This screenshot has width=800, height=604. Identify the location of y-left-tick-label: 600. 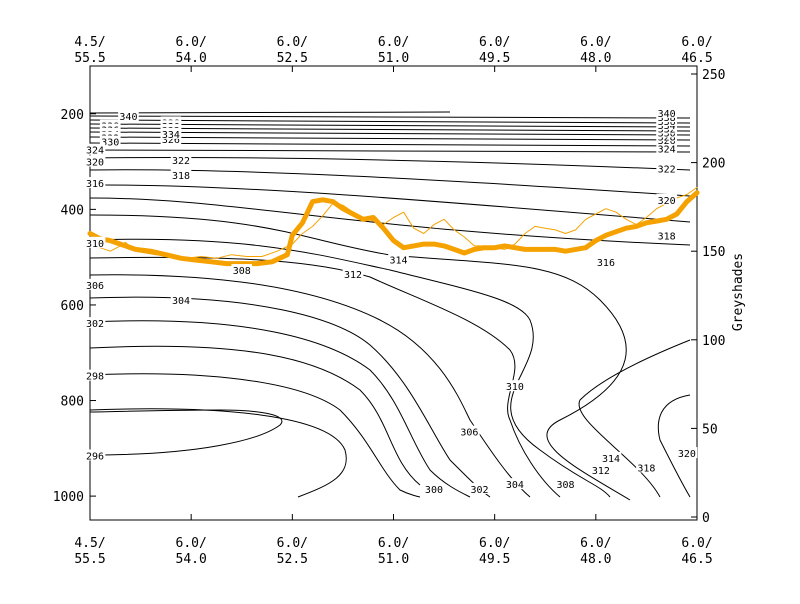
(72, 306).